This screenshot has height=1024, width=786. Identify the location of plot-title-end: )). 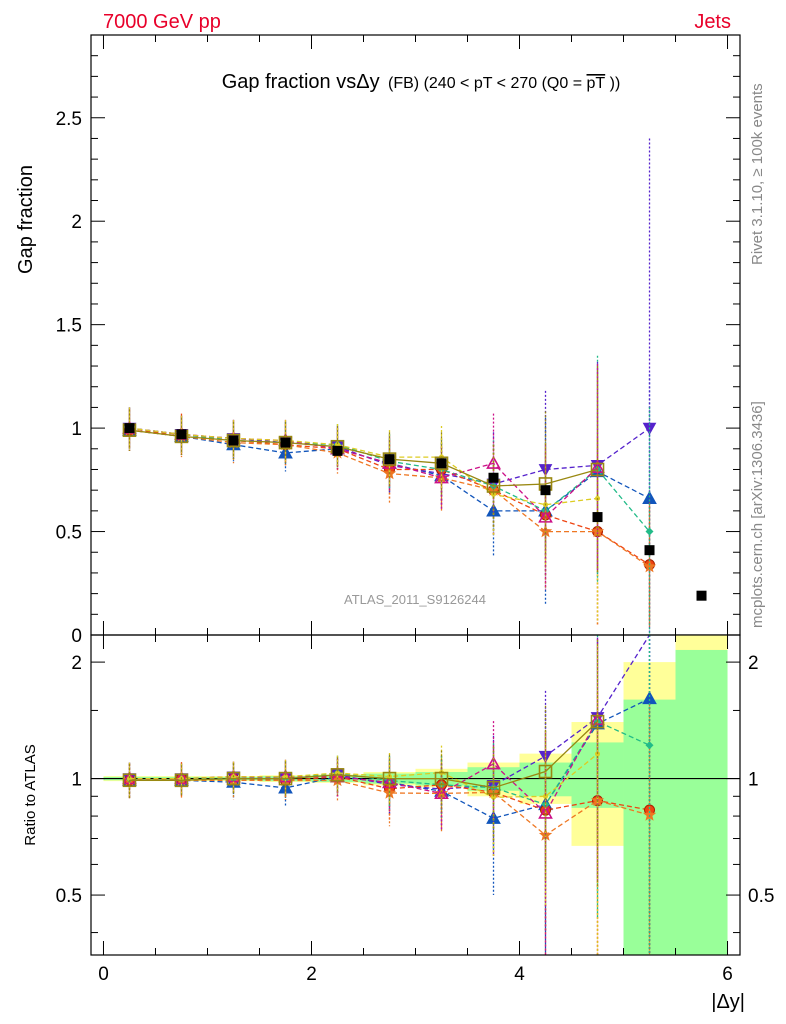
(615, 83).